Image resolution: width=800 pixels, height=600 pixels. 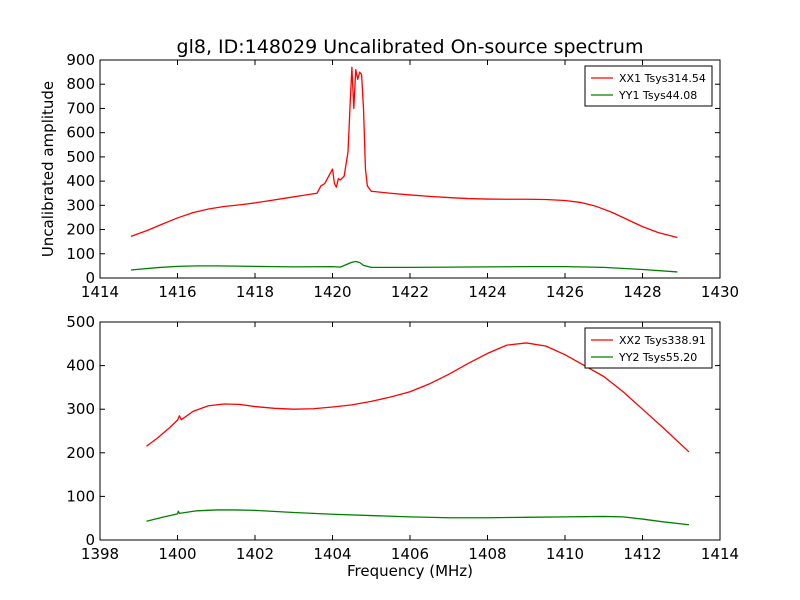 I want to click on x-tick-label: 1398, so click(x=100, y=554).